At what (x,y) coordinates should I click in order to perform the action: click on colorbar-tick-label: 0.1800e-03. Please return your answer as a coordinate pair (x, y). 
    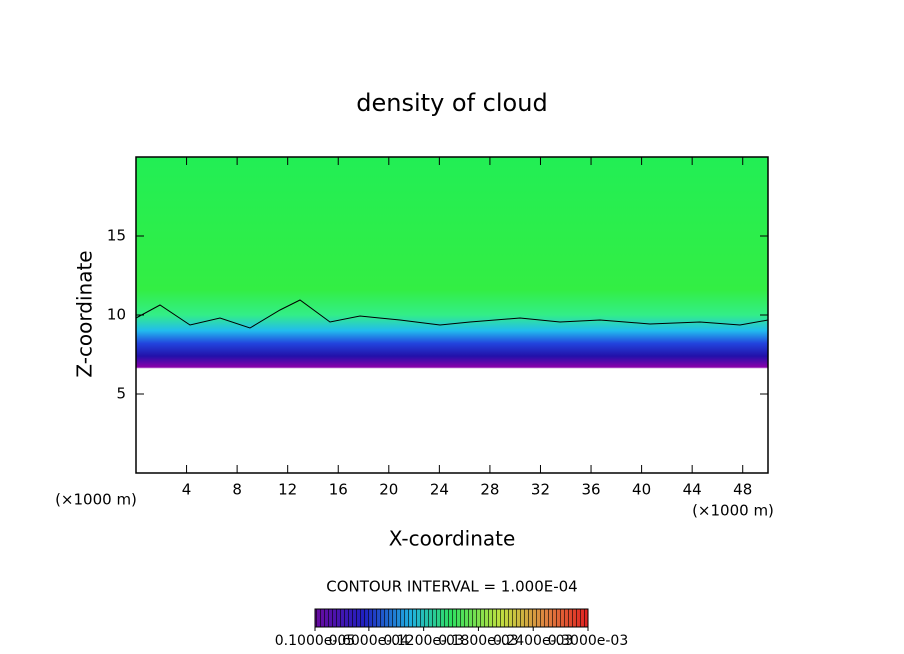
    Looking at the image, I should click on (478, 641).